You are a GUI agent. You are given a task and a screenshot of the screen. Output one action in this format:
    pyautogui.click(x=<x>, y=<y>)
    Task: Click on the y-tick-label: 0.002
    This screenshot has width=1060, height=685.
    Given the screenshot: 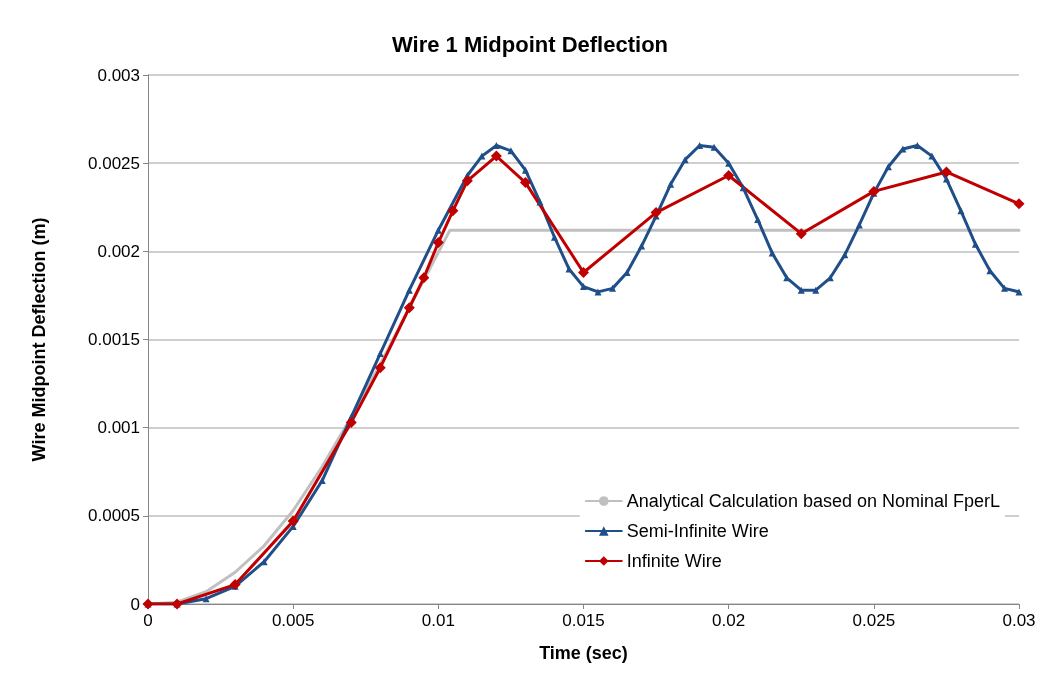 What is the action you would take?
    pyautogui.click(x=118, y=251)
    